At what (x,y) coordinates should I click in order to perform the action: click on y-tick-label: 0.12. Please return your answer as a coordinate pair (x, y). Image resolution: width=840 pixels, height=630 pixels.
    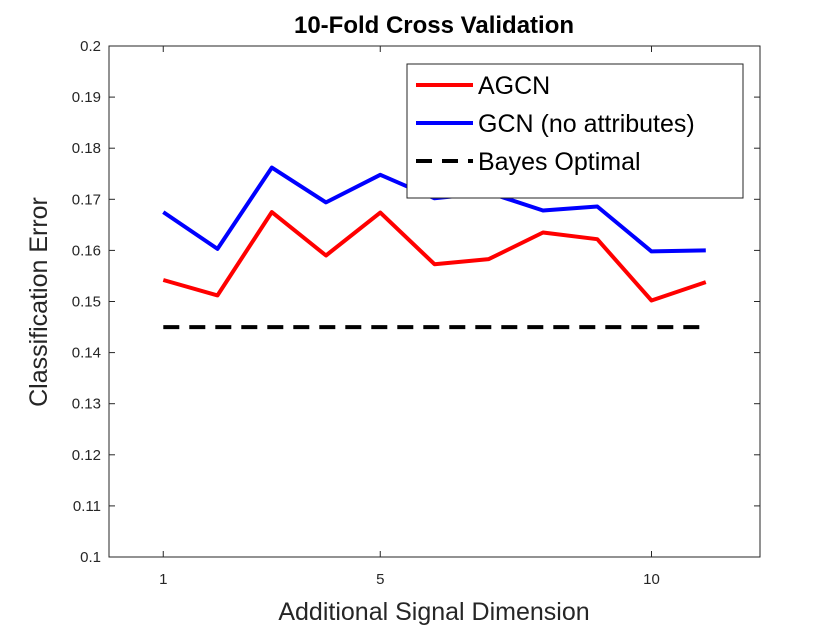
    Looking at the image, I should click on (86, 455).